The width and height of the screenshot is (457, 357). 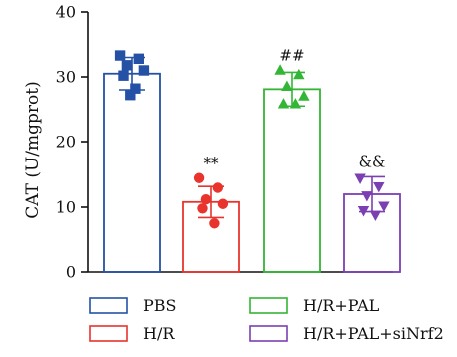 What do you see at coordinates (211, 213) in the screenshot?
I see `bar-group: **` at bounding box center [211, 213].